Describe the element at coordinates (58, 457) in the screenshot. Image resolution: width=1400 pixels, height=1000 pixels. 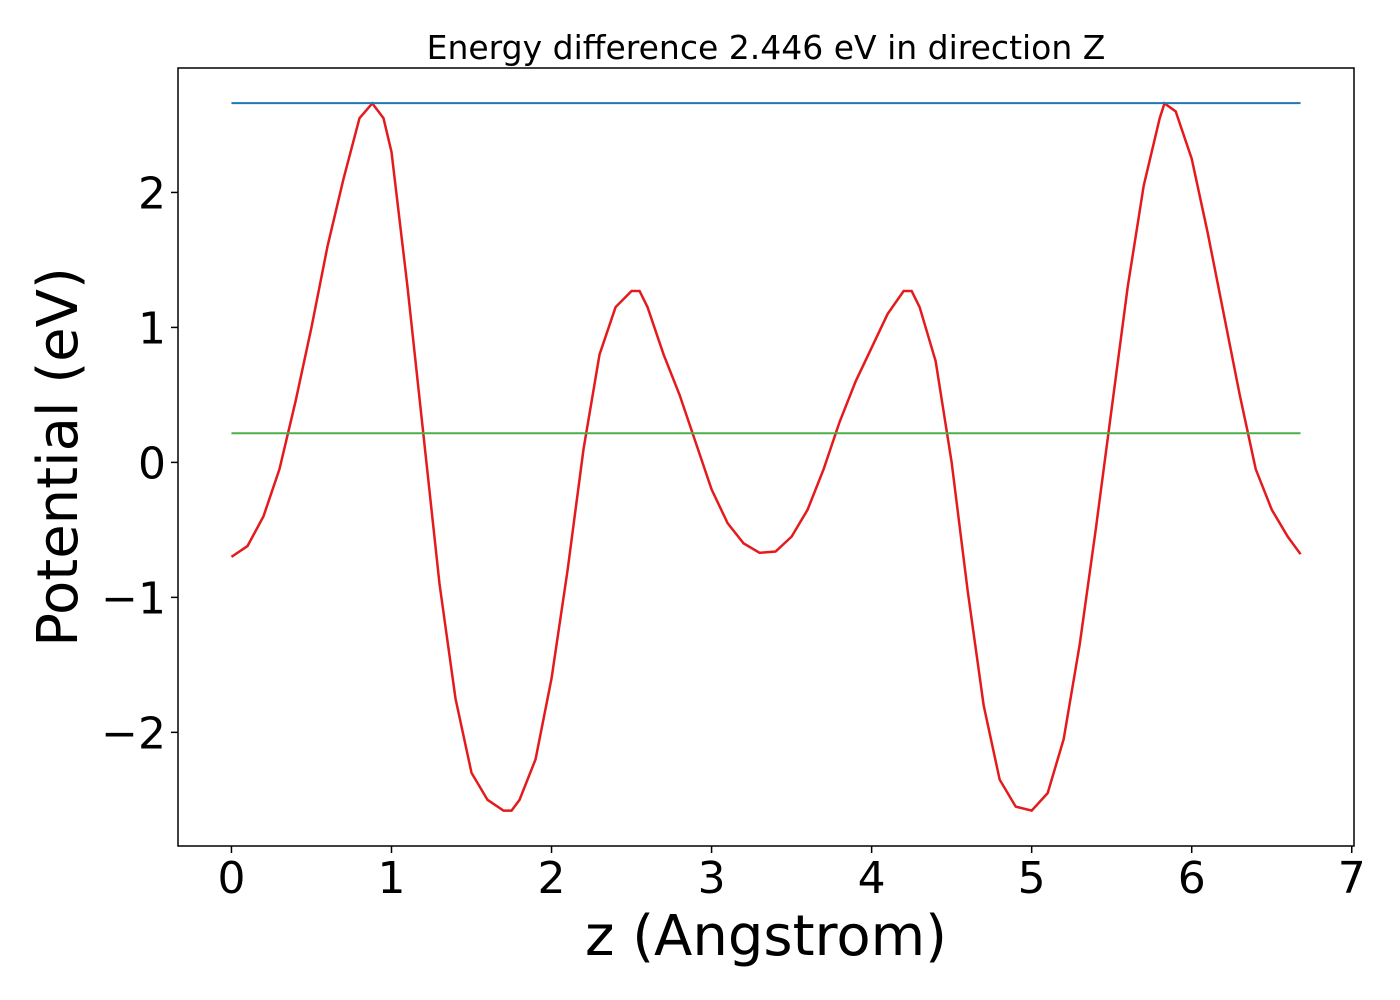
I see `y-axis-label: Potential (eV)` at that location.